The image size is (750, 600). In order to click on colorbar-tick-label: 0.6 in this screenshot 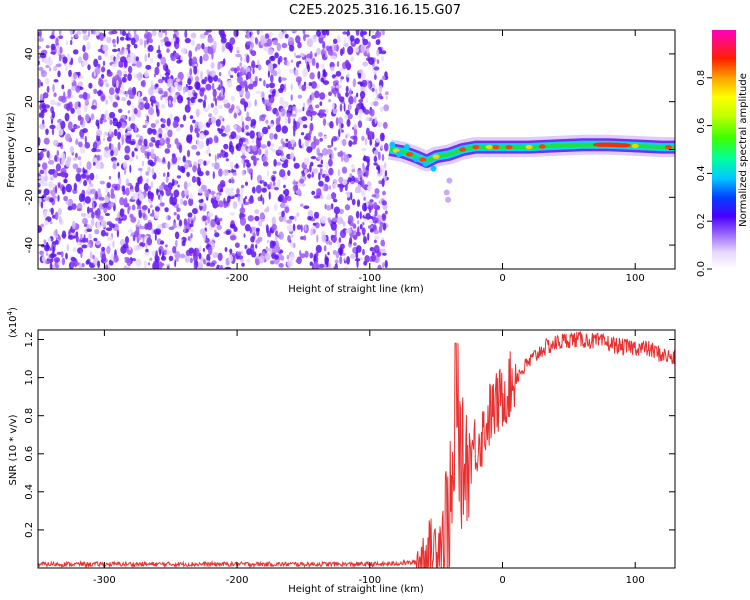, I will do `click(701, 126)`.